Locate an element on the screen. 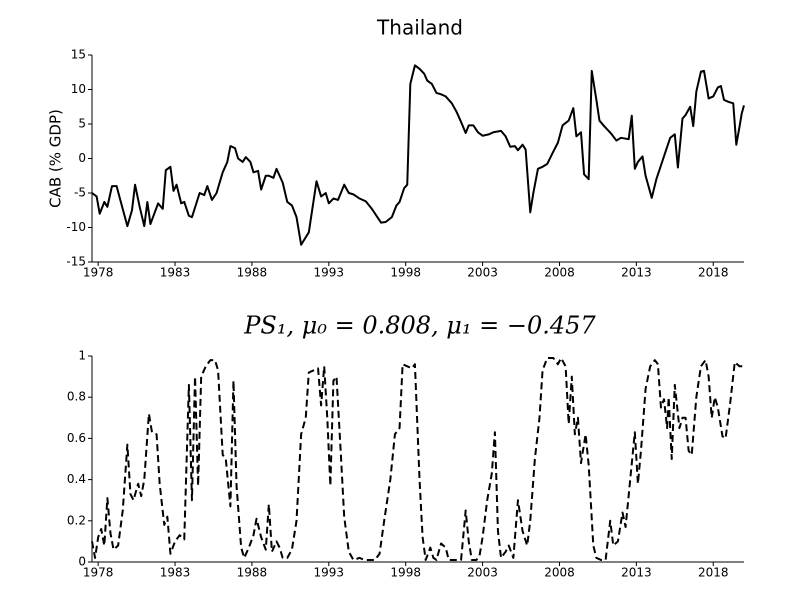 The image size is (800, 600). y-tick-label: -5 is located at coordinates (80, 193).